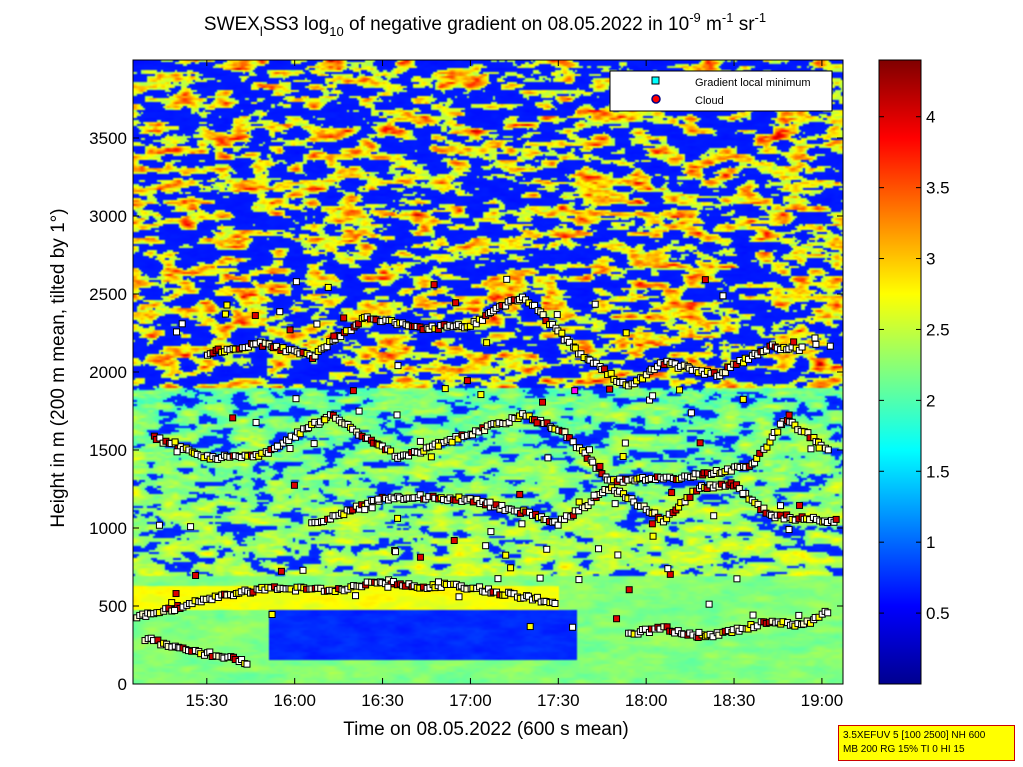  I want to click on colorbar-gradient, so click(900, 372).